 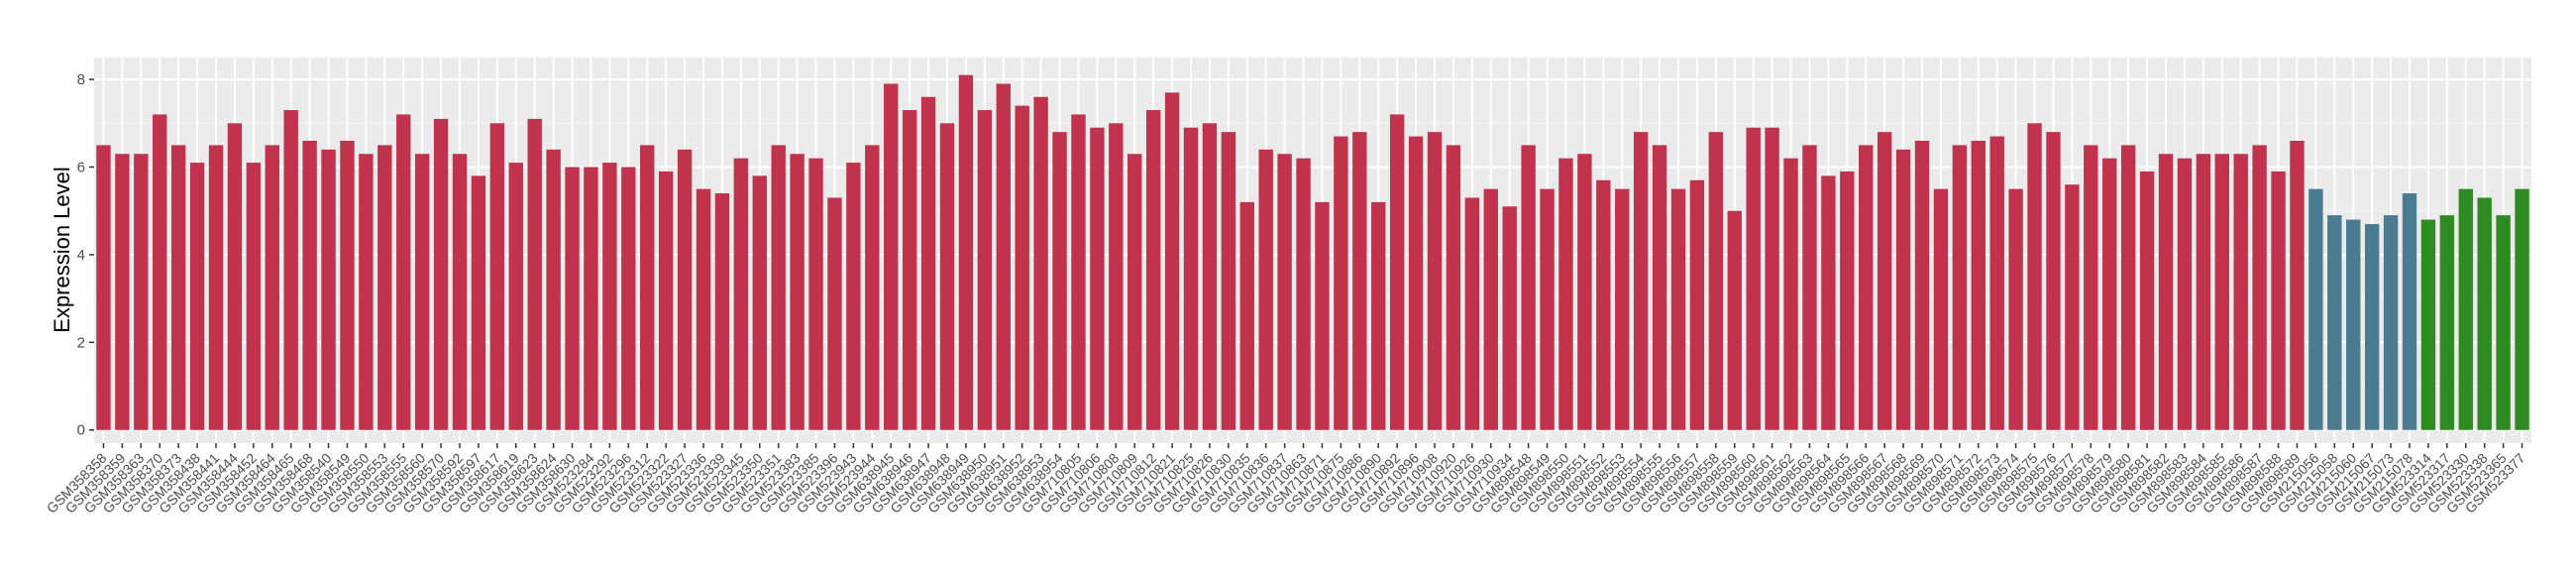 What do you see at coordinates (81, 79) in the screenshot?
I see `y-tick-label: 8` at bounding box center [81, 79].